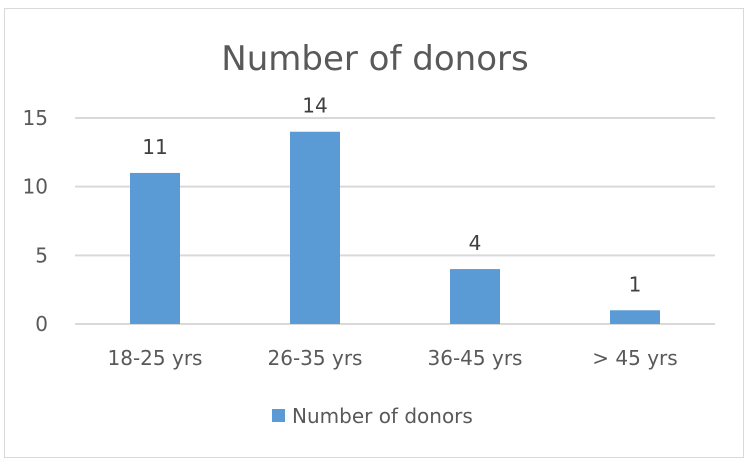 Image resolution: width=750 pixels, height=465 pixels. I want to click on y-axis-ticks: 0 5 10 15, so click(35, 221).